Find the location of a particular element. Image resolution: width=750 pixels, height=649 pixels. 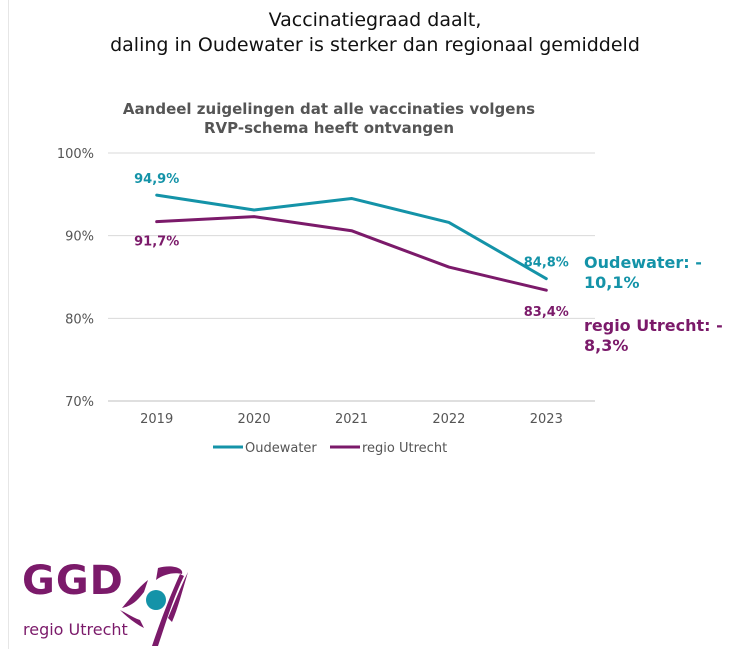

y-tick-label: 70% is located at coordinates (79, 402).